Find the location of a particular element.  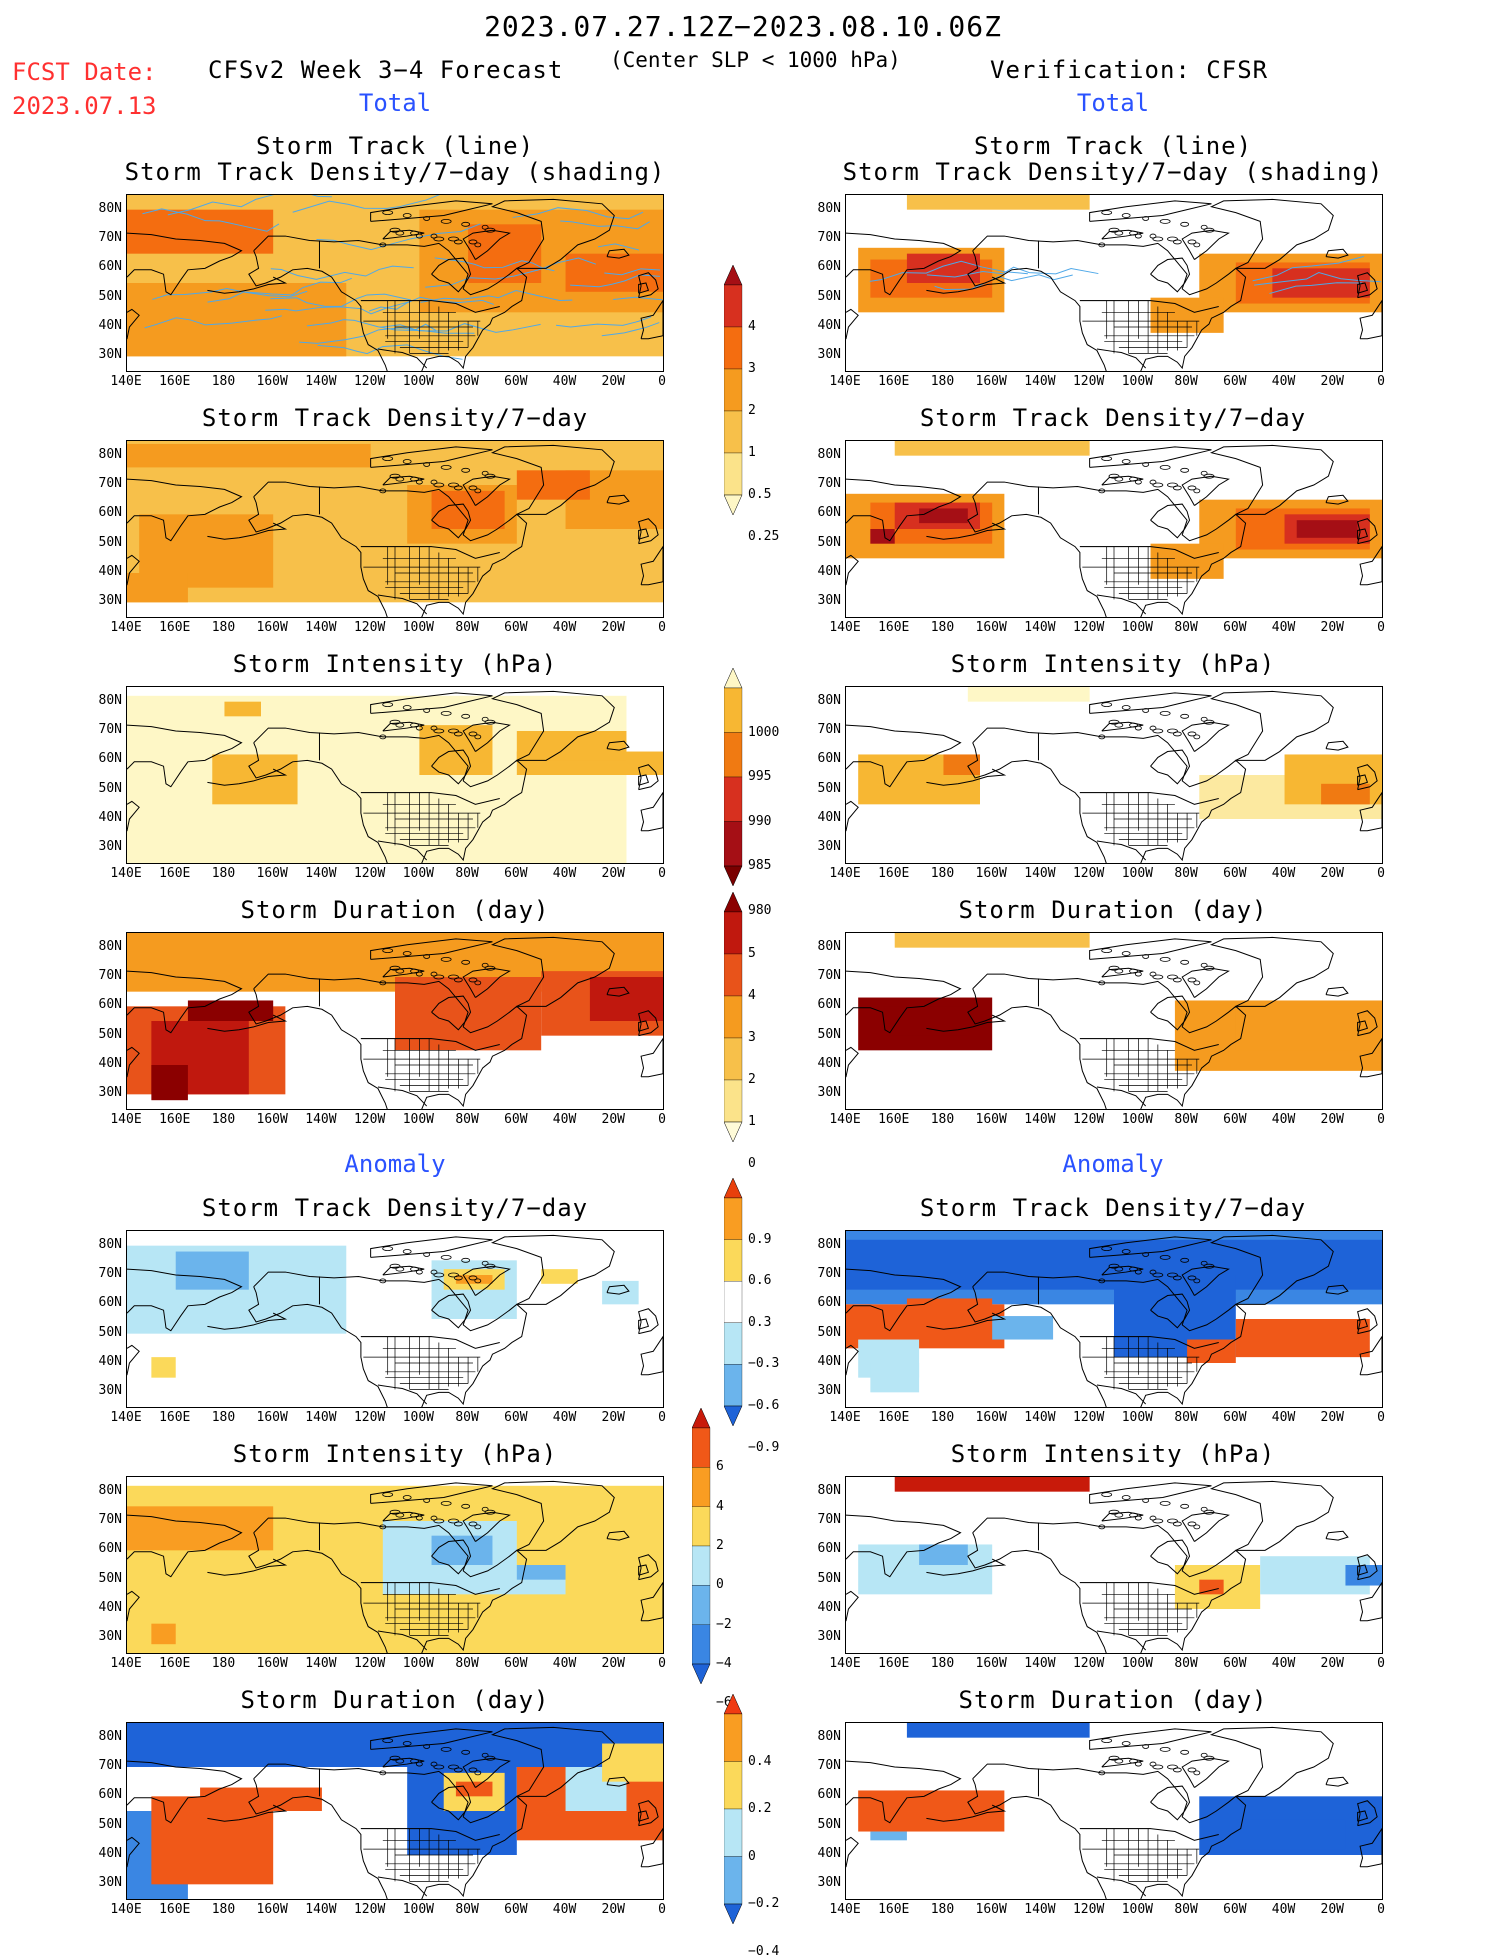

colorbar-intensity: 1000 995 990 985 980 is located at coordinates (768, 792).